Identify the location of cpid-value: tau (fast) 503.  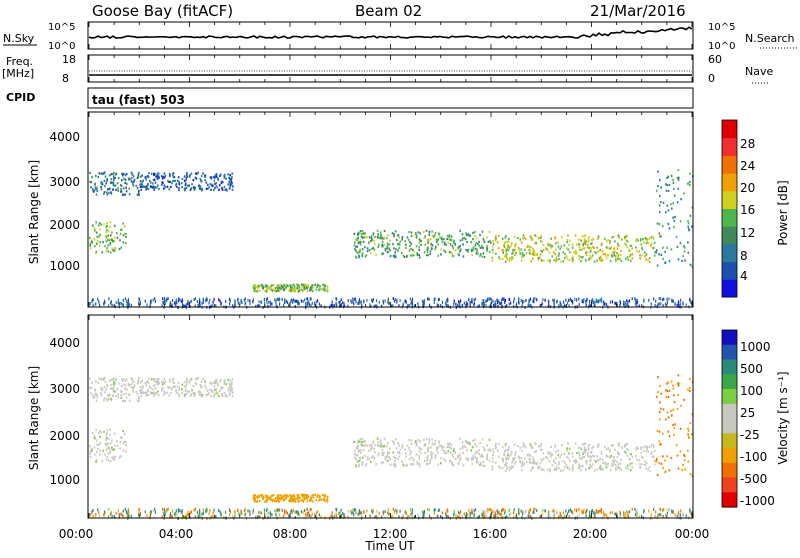
(138, 100).